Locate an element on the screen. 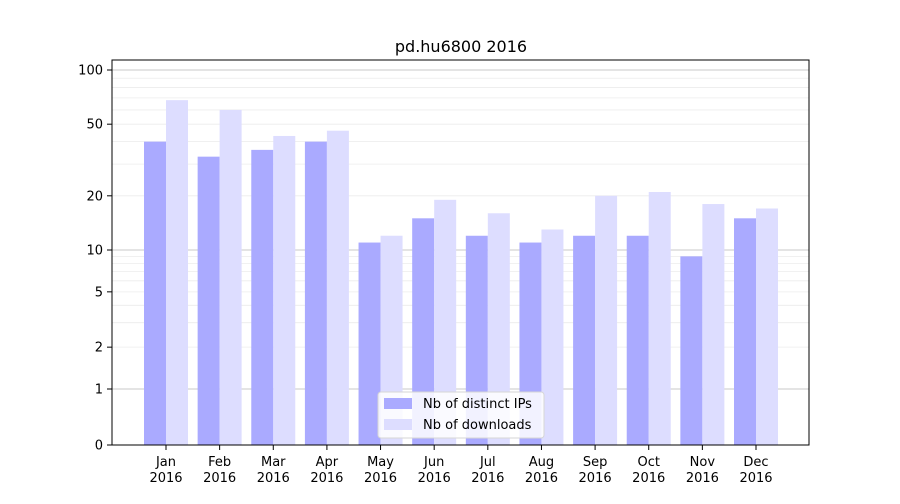 This screenshot has height=504, width=900. legend-label: Nb of downloads is located at coordinates (477, 425).